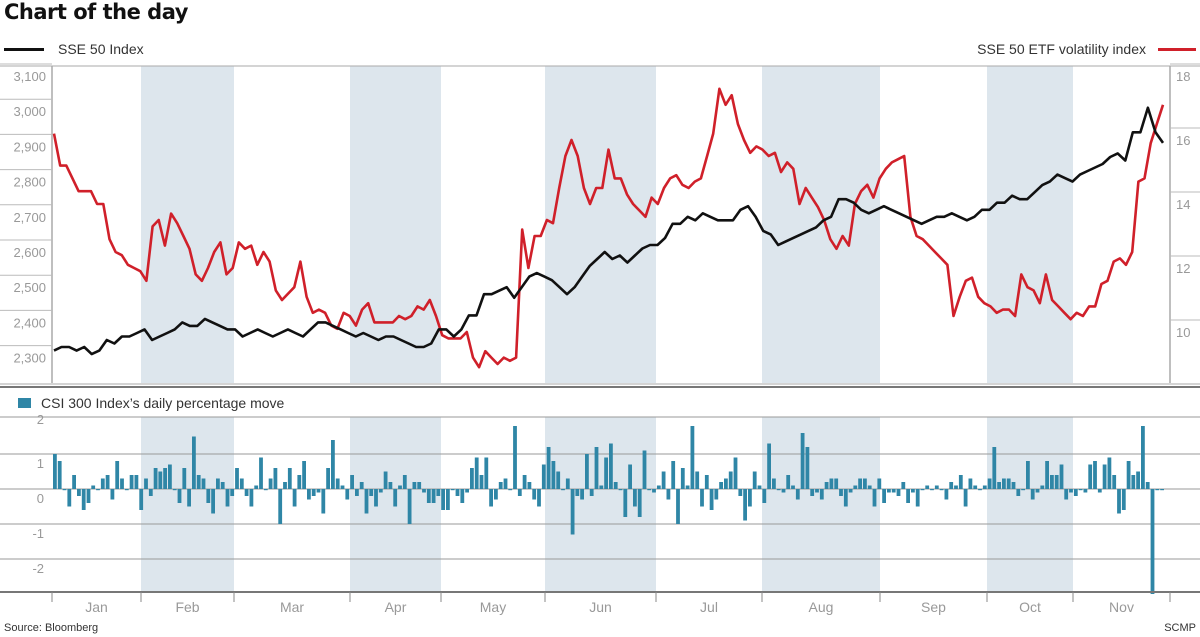 The height and width of the screenshot is (637, 1200). What do you see at coordinates (821, 607) in the screenshot?
I see `month-label: Aug` at bounding box center [821, 607].